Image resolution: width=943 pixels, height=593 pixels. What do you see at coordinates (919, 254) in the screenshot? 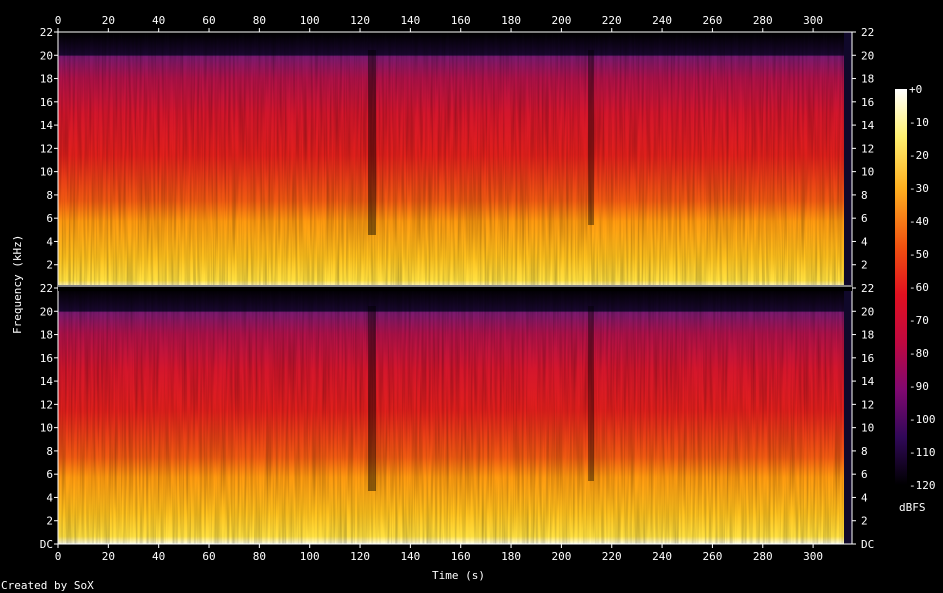
I see `colorbar-tick-label: -50` at bounding box center [919, 254].